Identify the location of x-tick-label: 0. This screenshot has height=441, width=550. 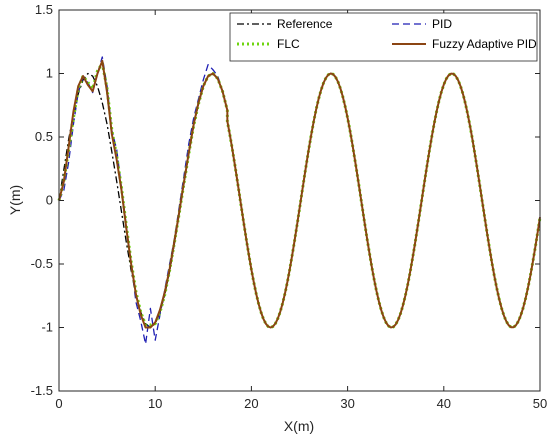
(58, 403).